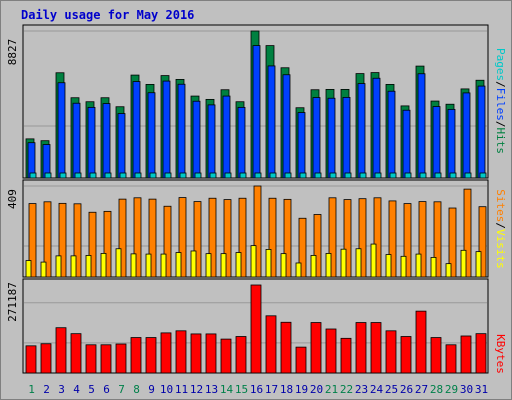 The width and height of the screenshot is (512, 400). Describe the element at coordinates (436, 389) in the screenshot. I see `day-label: 28` at that location.